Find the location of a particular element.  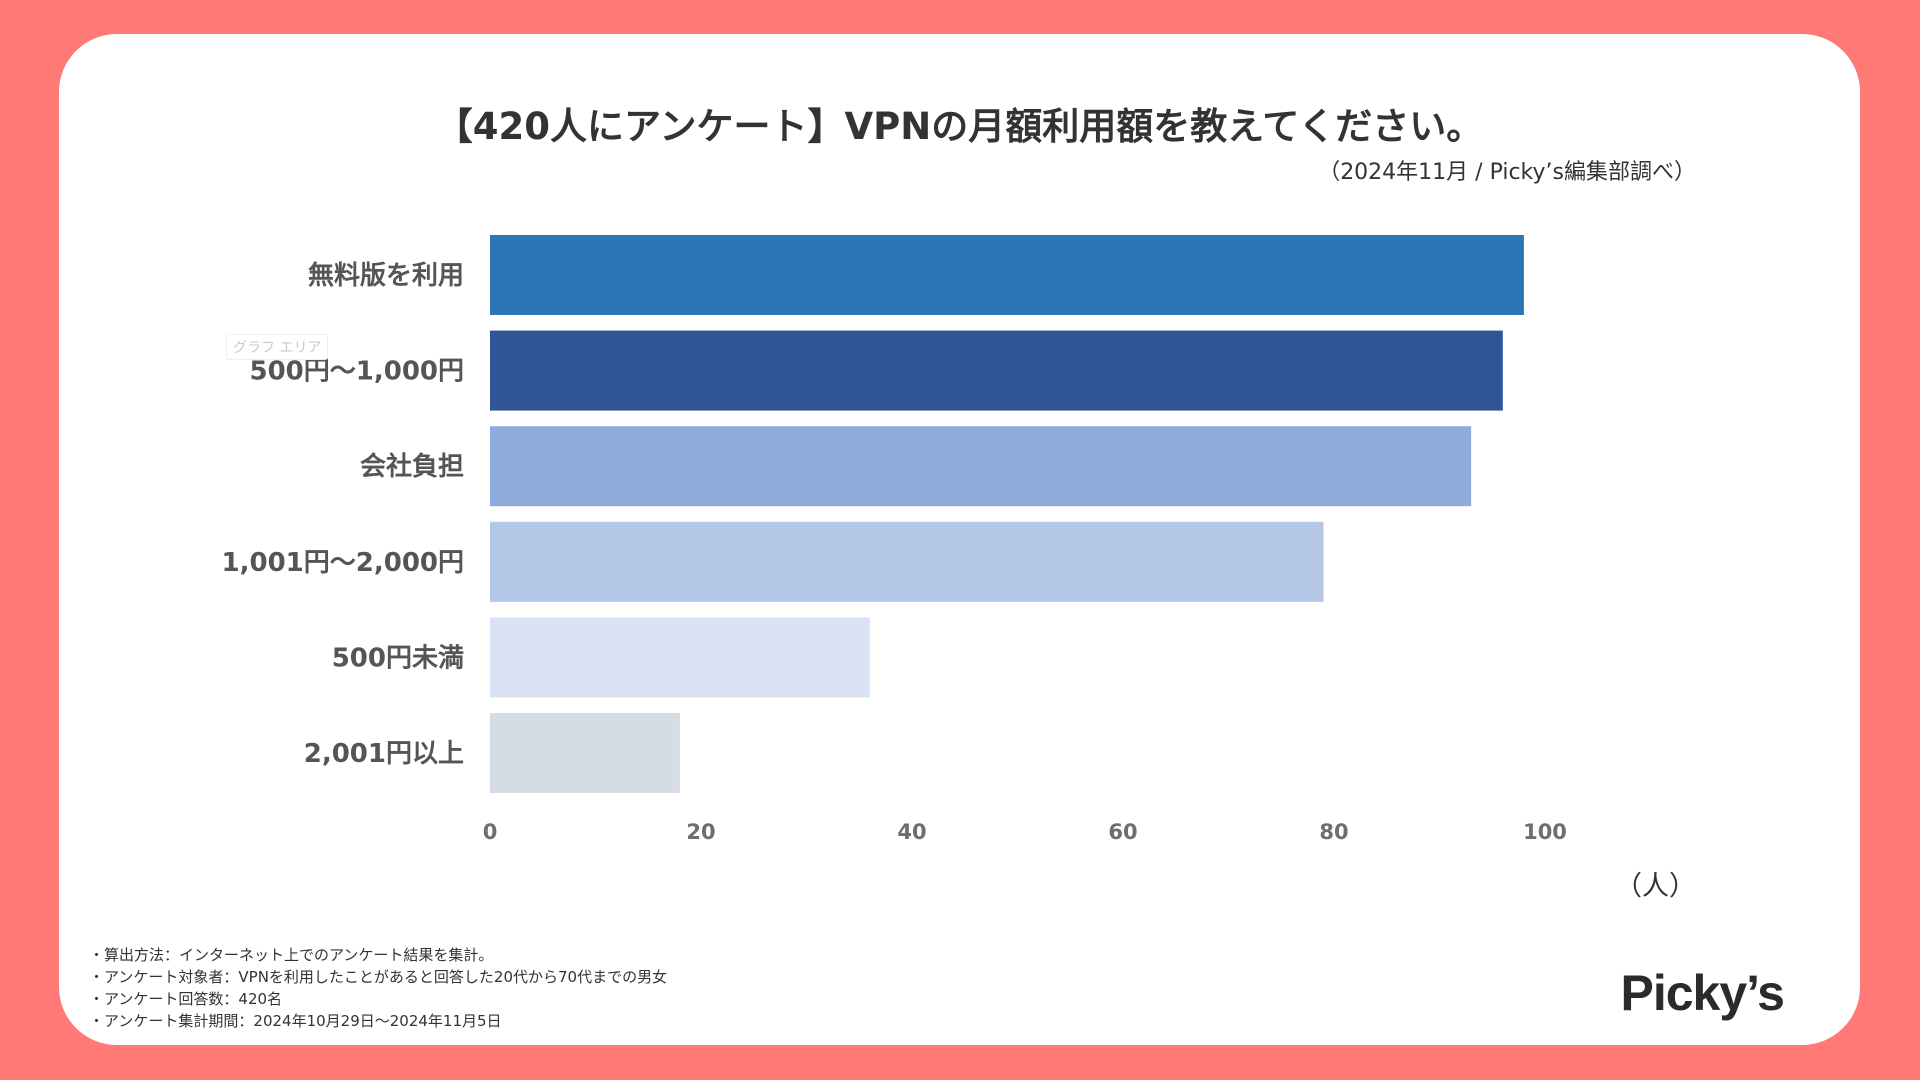

category-label: 無料版を利用 is located at coordinates (386, 276).